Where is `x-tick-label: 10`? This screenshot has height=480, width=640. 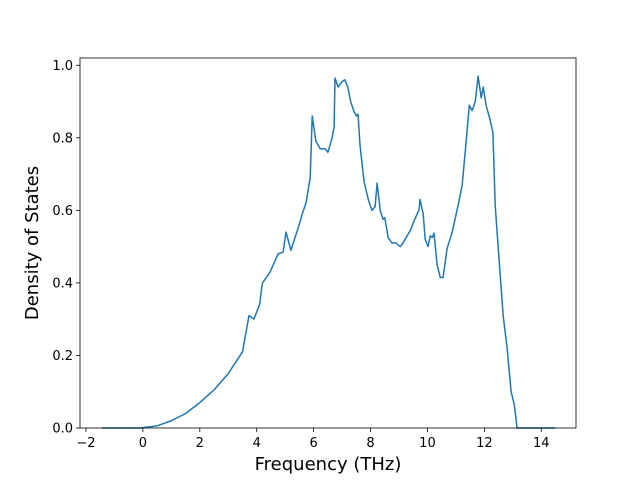
x-tick-label: 10 is located at coordinates (427, 443).